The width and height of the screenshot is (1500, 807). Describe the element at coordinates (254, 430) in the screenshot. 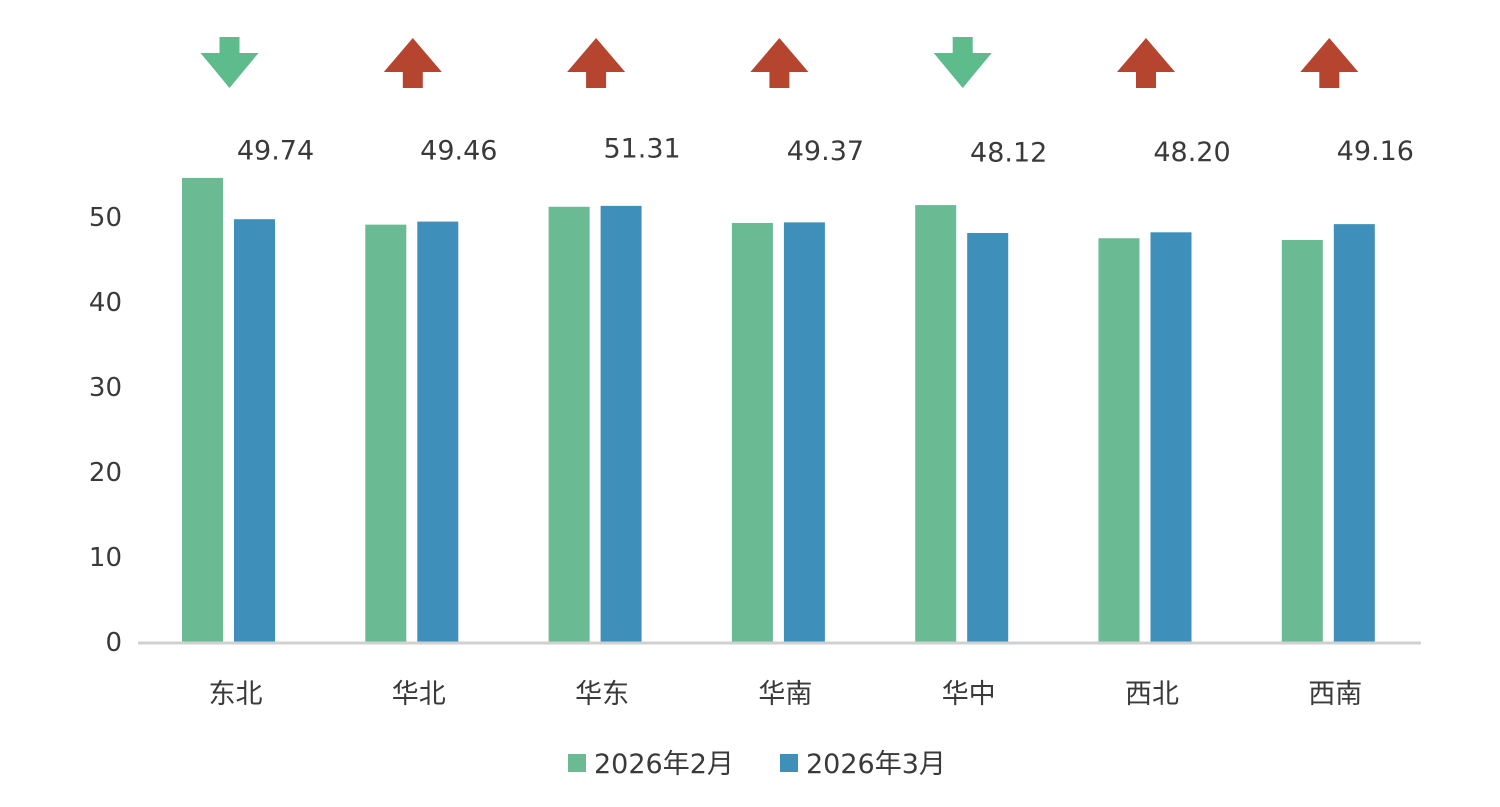

I see `bar-series-2-东北` at that location.